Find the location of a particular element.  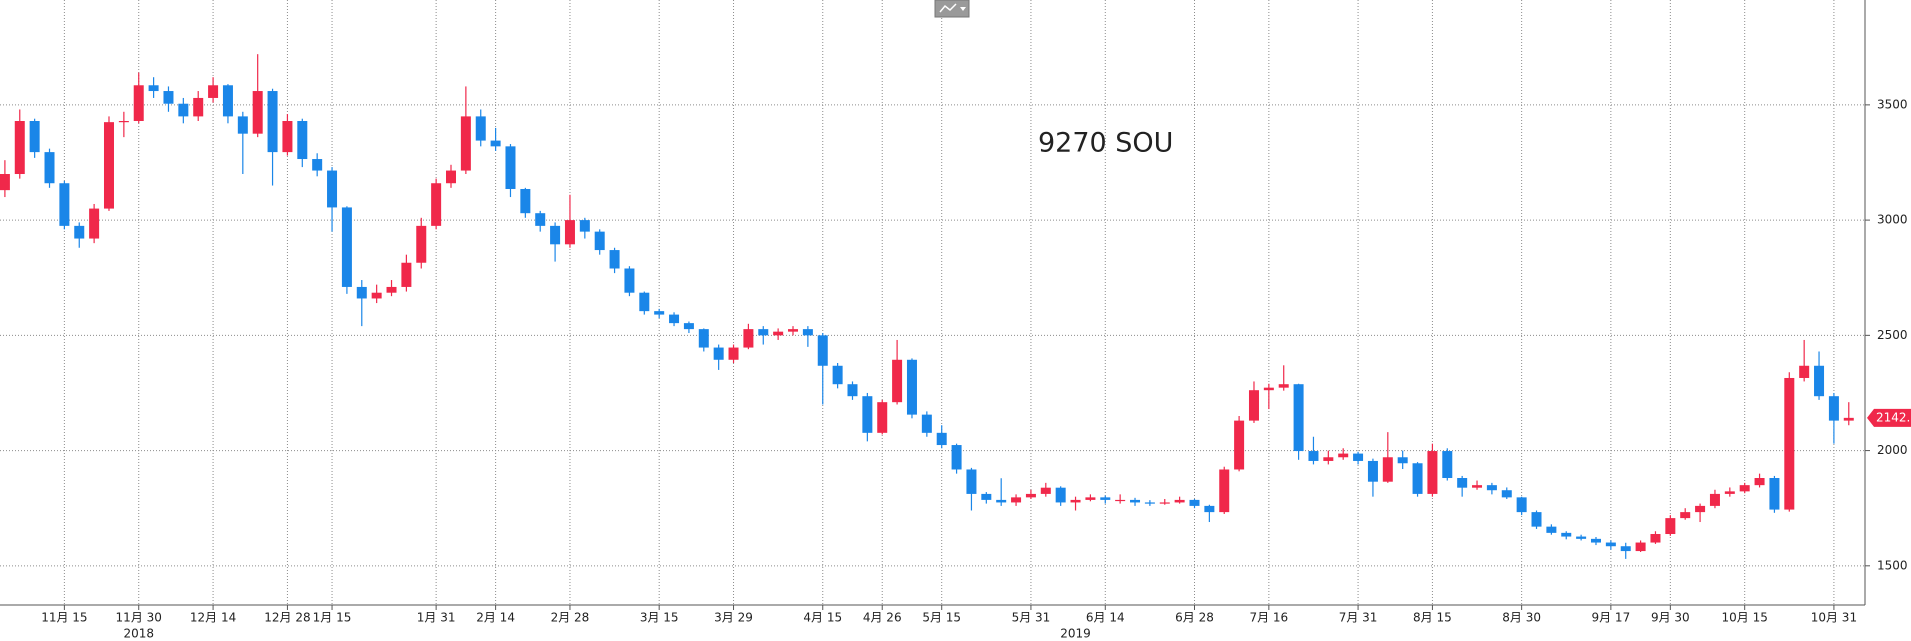

y-tick-label: 2500 is located at coordinates (1892, 335).